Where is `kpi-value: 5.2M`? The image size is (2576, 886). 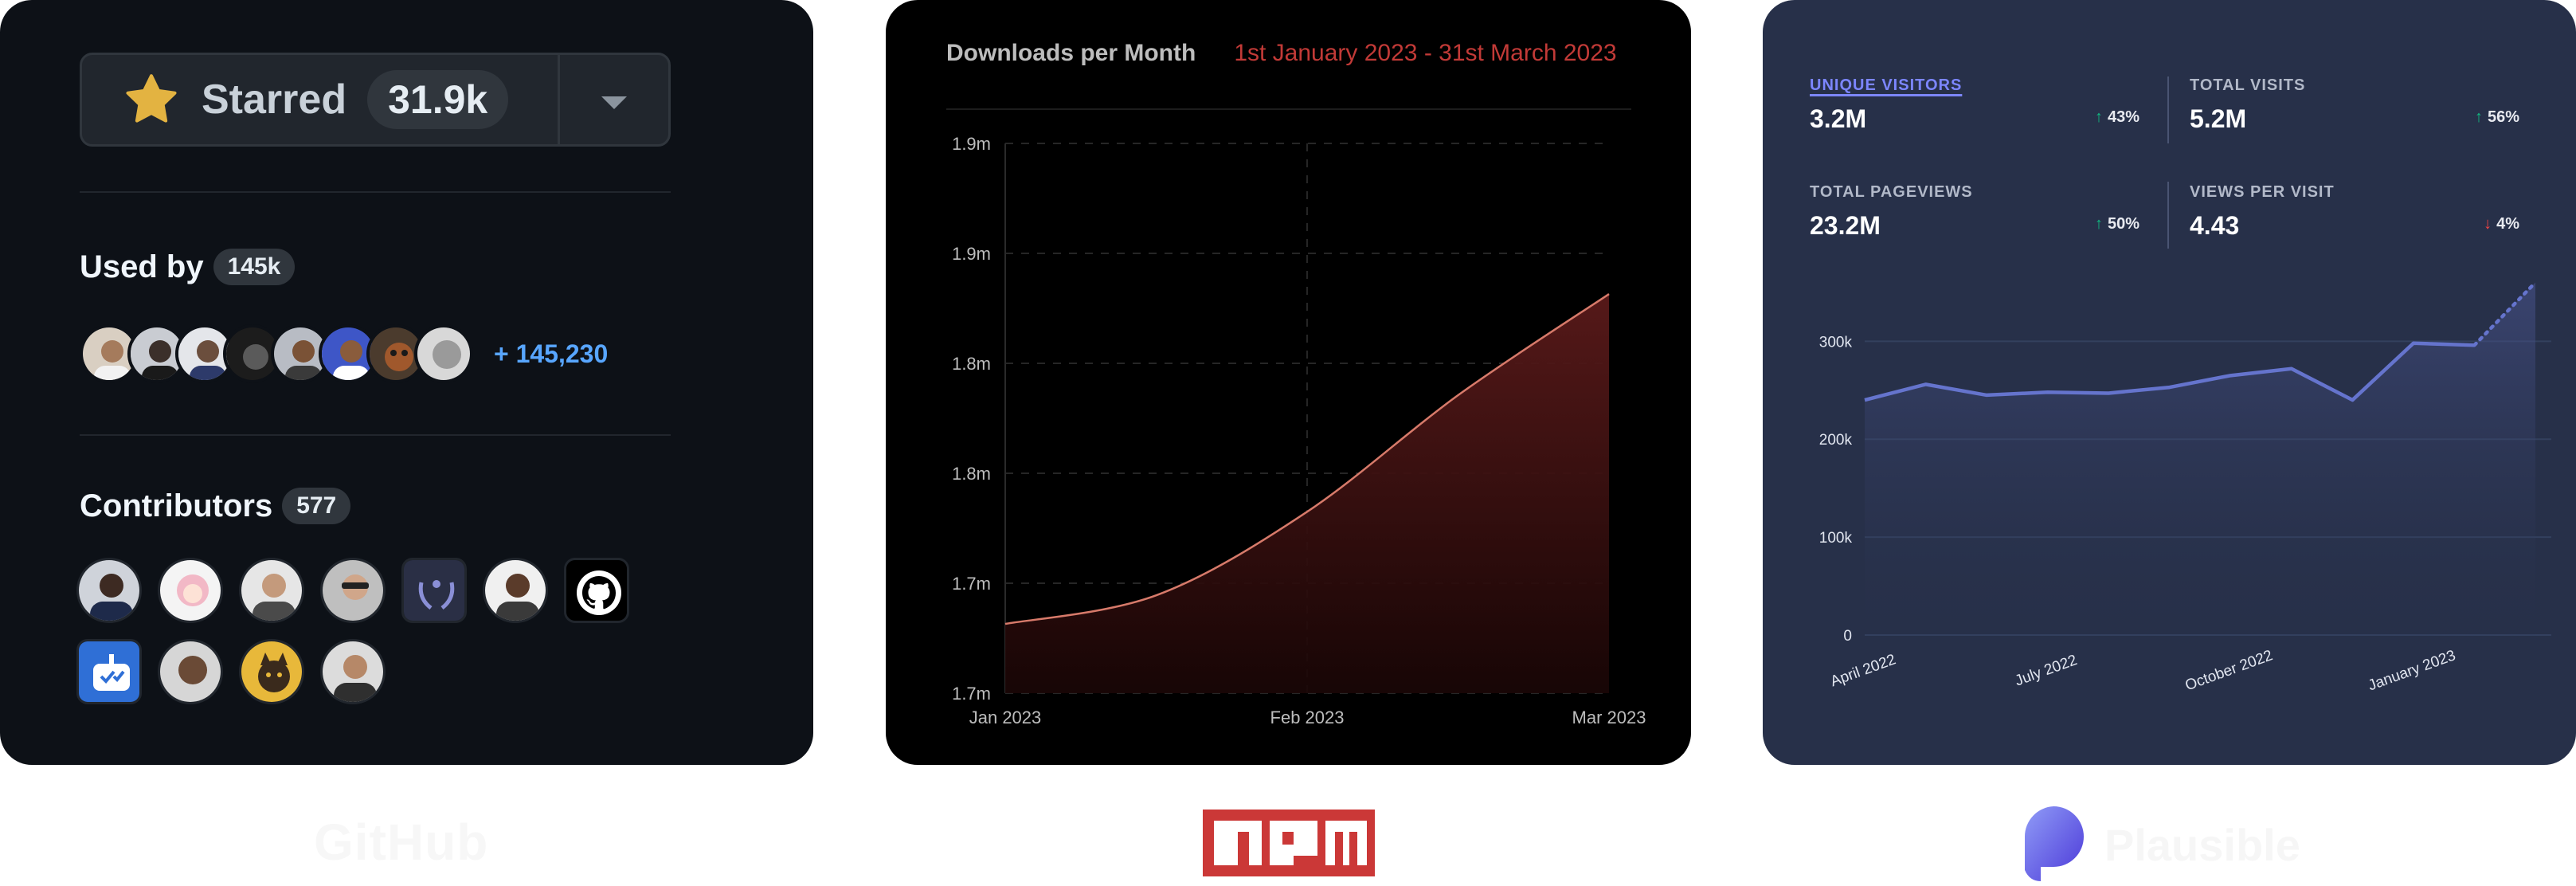
kpi-value: 5.2M is located at coordinates (2218, 118).